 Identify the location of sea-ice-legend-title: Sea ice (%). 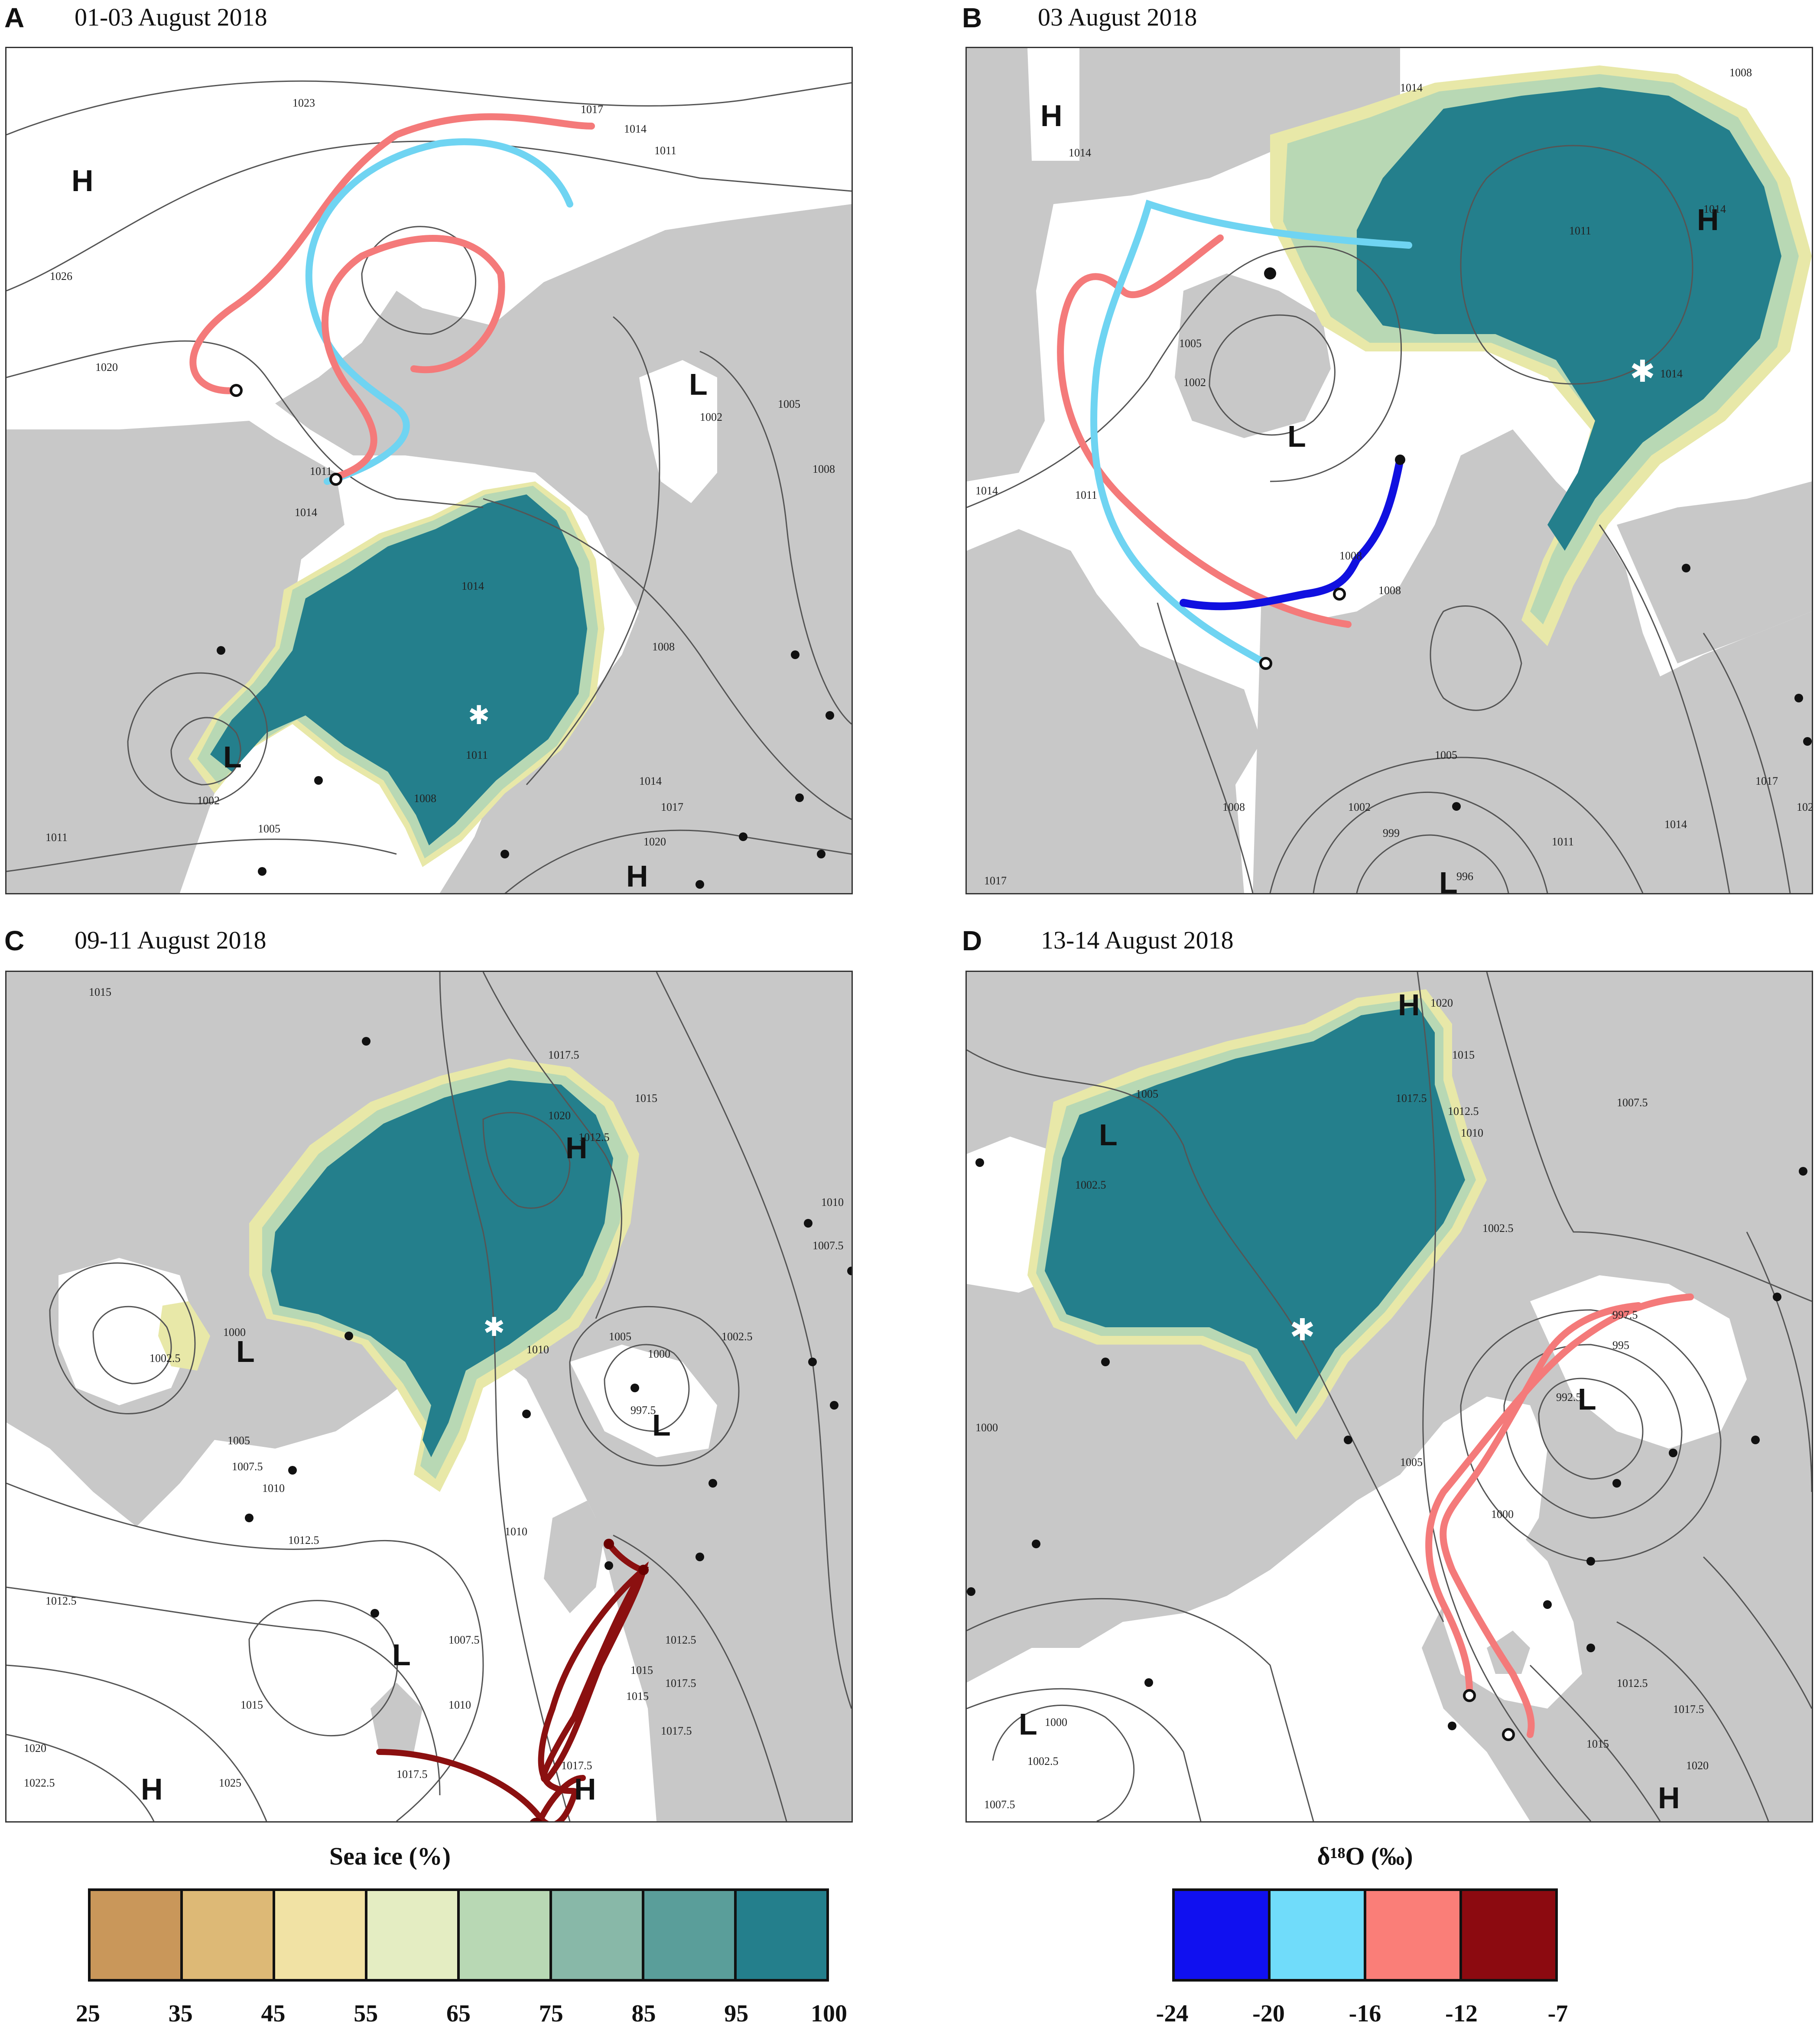
(390, 1856).